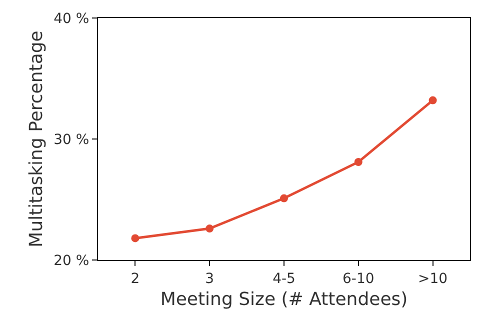 Image resolution: width=490 pixels, height=320 pixels. I want to click on x-tick-label: 2, so click(135, 278).